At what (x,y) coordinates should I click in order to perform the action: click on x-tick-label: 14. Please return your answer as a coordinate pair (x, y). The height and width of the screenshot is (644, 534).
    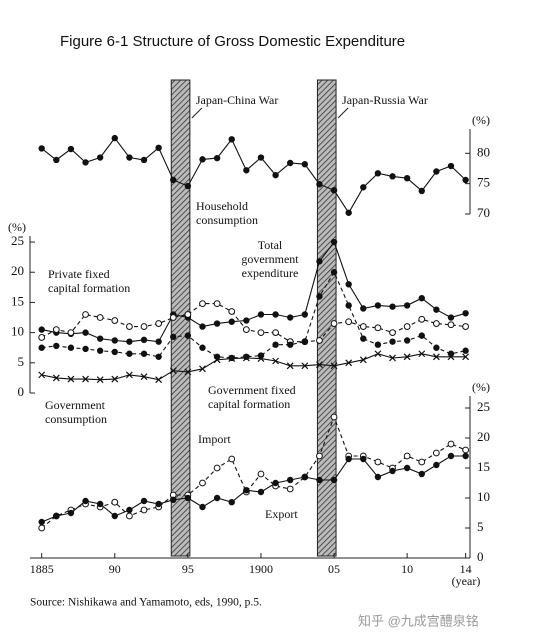
    Looking at the image, I should click on (466, 569).